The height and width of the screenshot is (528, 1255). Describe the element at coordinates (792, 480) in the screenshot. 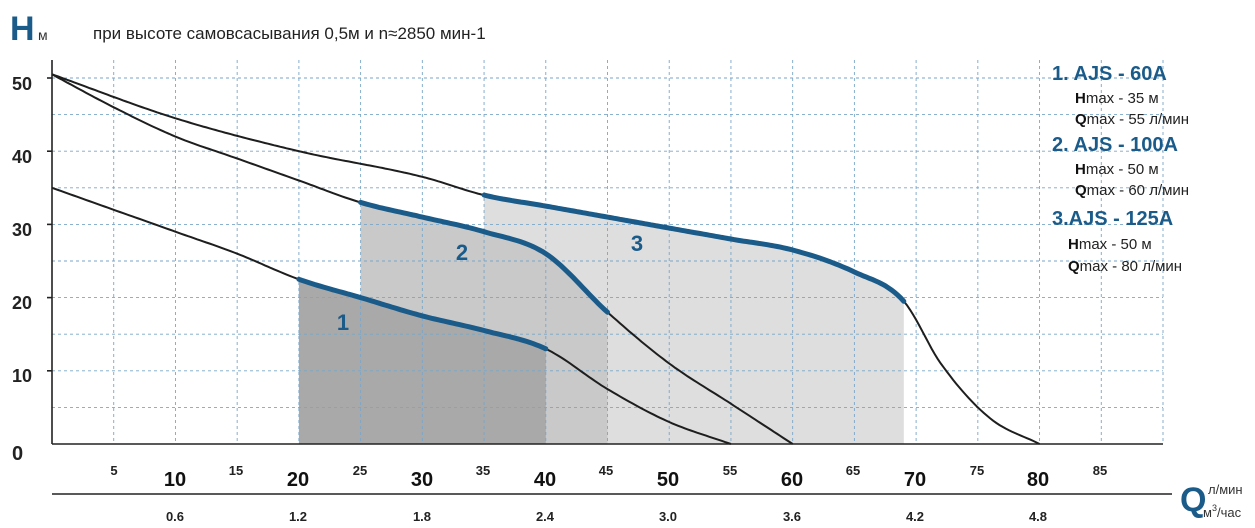

I see `x-major-tick-label: 60` at that location.